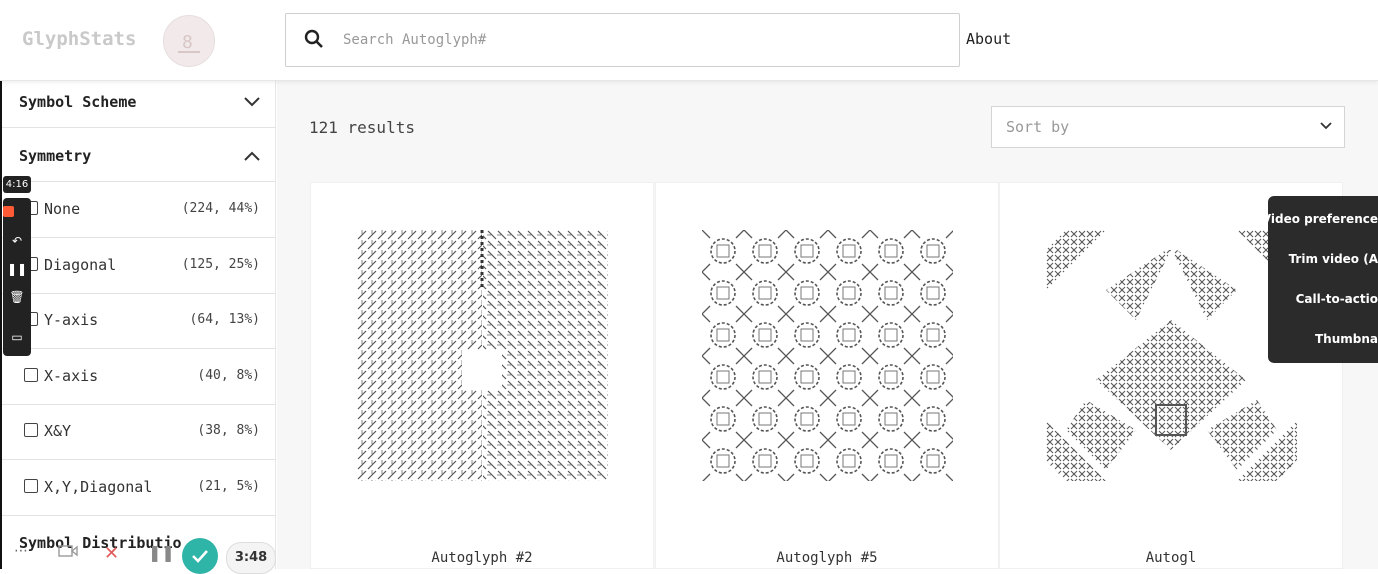 The height and width of the screenshot is (574, 1378). I want to click on option-count: (64, 13%), so click(224, 319).